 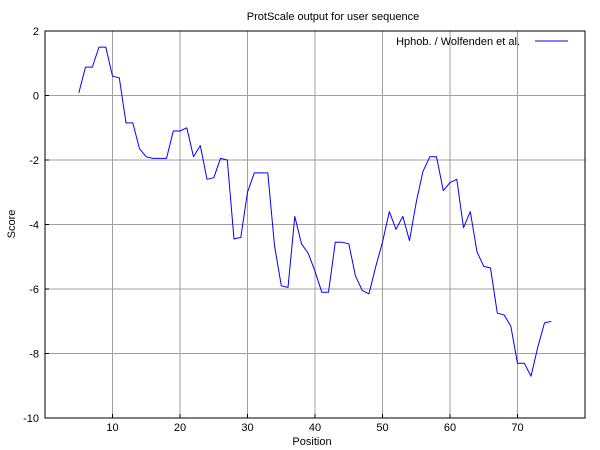 I want to click on x-axis-label: Position, so click(x=311, y=442).